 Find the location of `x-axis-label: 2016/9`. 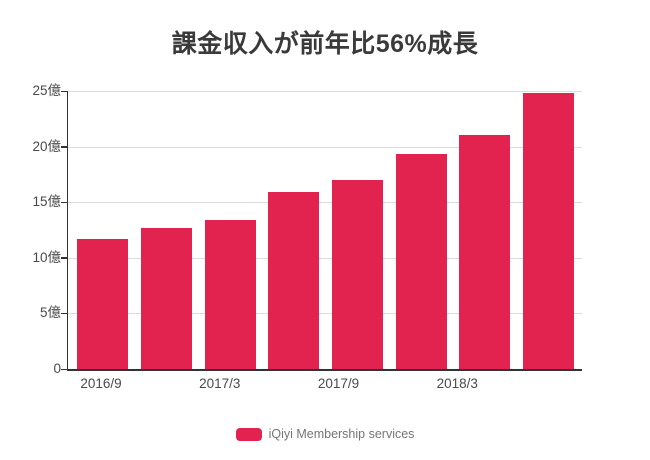

x-axis-label: 2016/9 is located at coordinates (101, 383).